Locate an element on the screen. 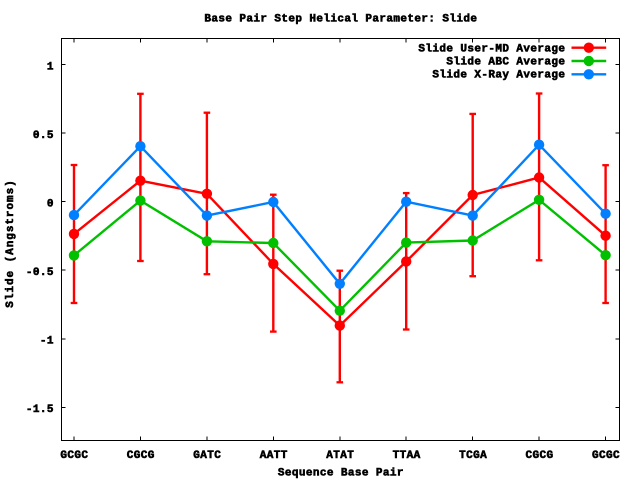 Image resolution: width=640 pixels, height=485 pixels. svg-text: Slide User-MD Average is located at coordinates (491, 49).